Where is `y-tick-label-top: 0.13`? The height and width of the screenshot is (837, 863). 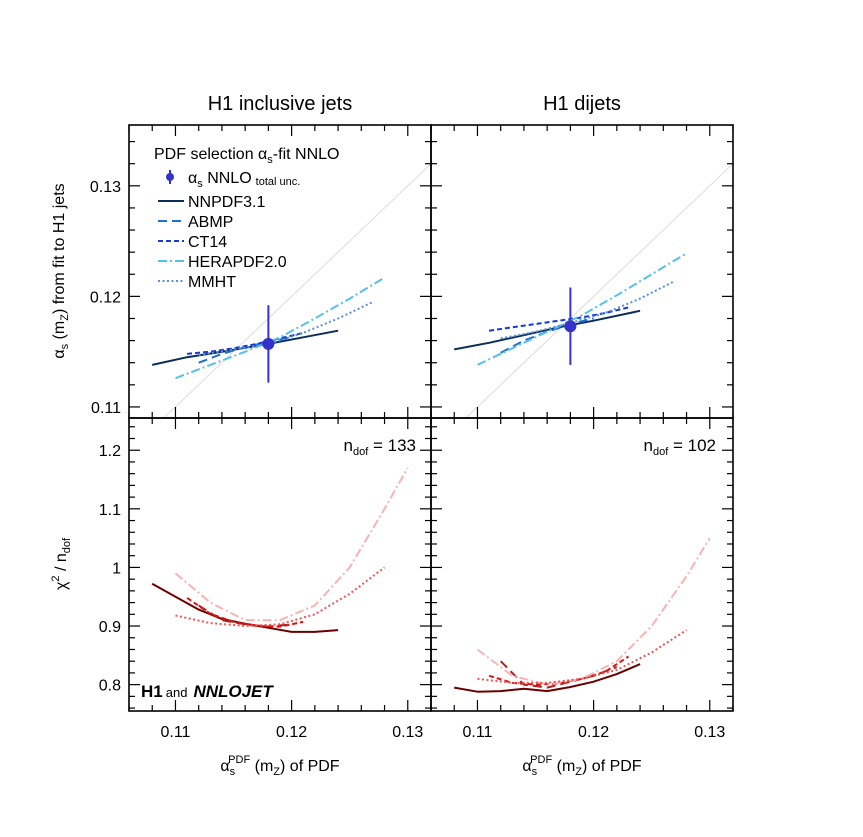
y-tick-label-top: 0.13 is located at coordinates (105, 187).